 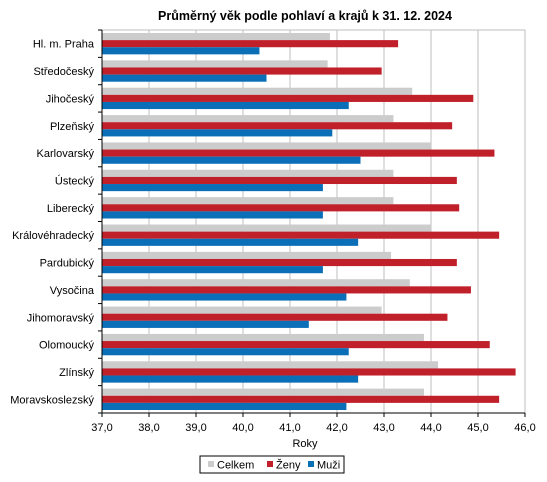 I want to click on y-tick-label: Olomoucký, so click(x=67, y=346).